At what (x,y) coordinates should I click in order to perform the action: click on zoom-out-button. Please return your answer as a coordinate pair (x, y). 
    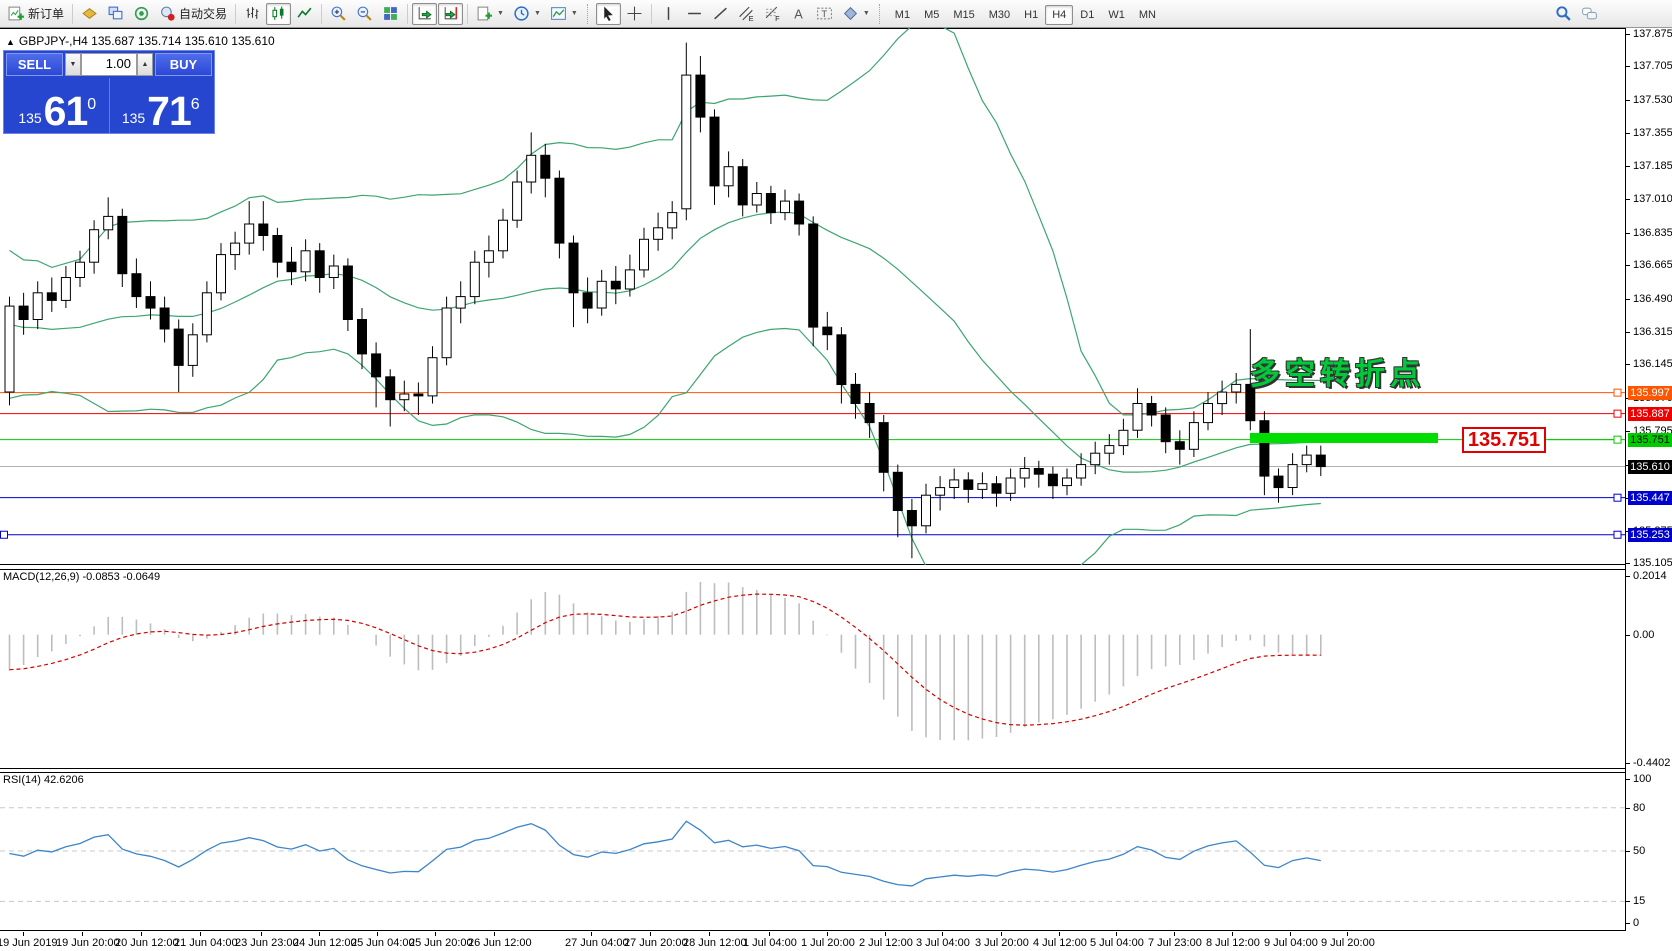
    Looking at the image, I should click on (364, 14).